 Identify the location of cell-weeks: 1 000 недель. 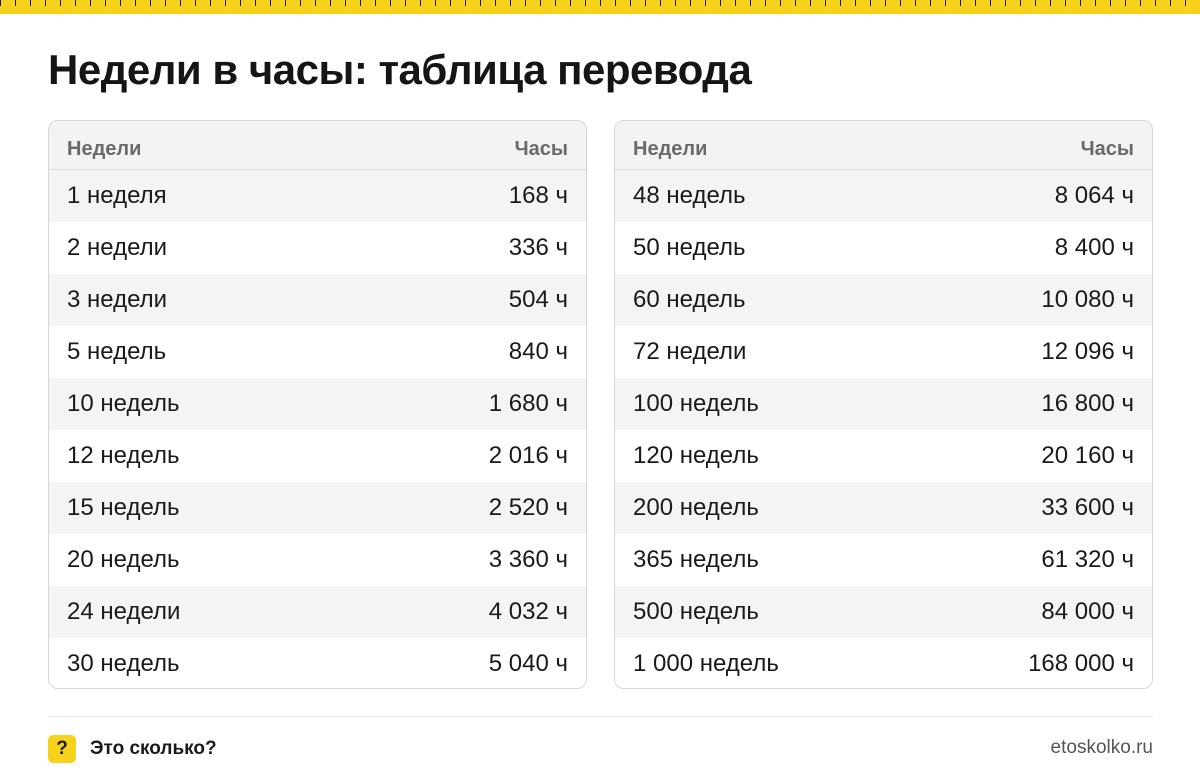
(706, 663).